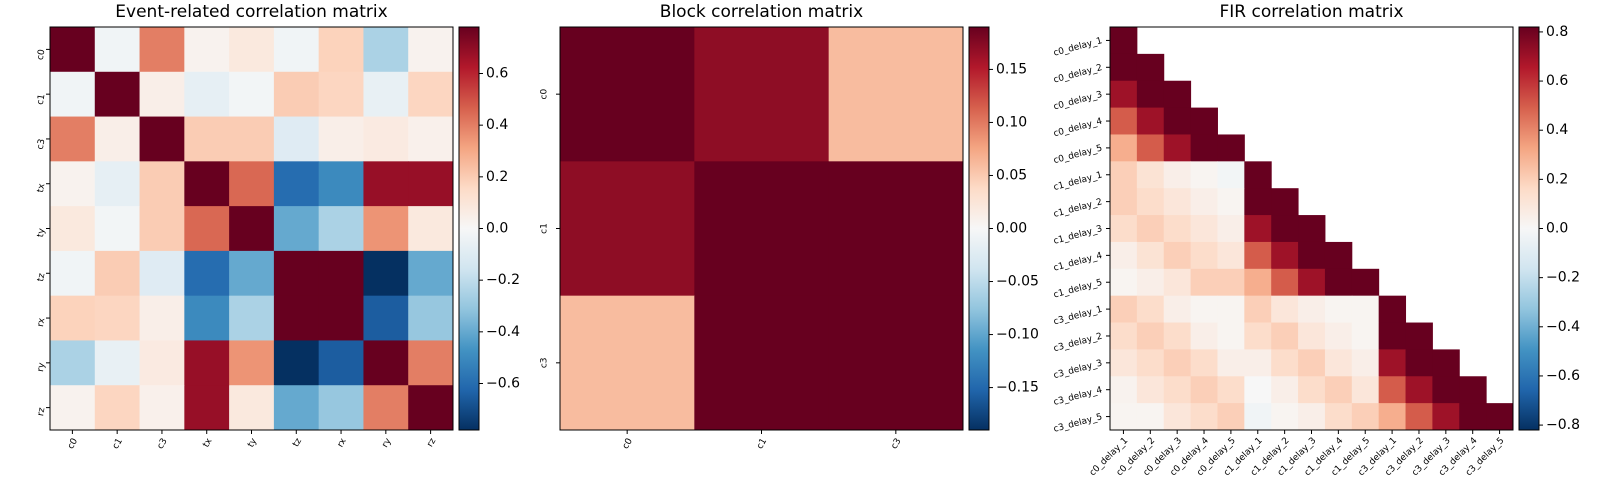 This screenshot has width=1600, height=500. What do you see at coordinates (163, 444) in the screenshot?
I see `x-tick-label: c3` at bounding box center [163, 444].